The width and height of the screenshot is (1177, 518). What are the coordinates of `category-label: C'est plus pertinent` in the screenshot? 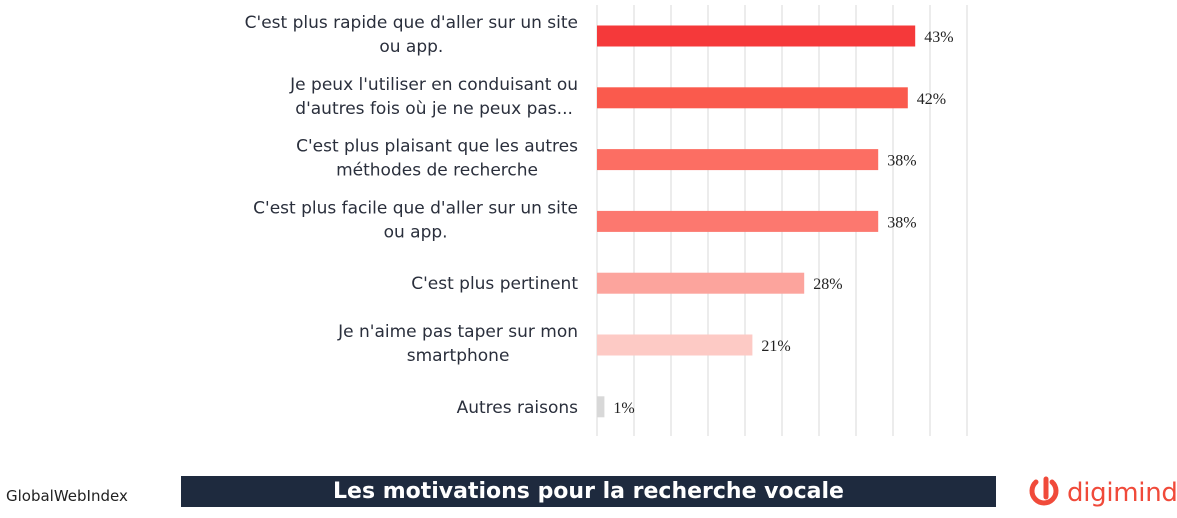 It's located at (494, 284).